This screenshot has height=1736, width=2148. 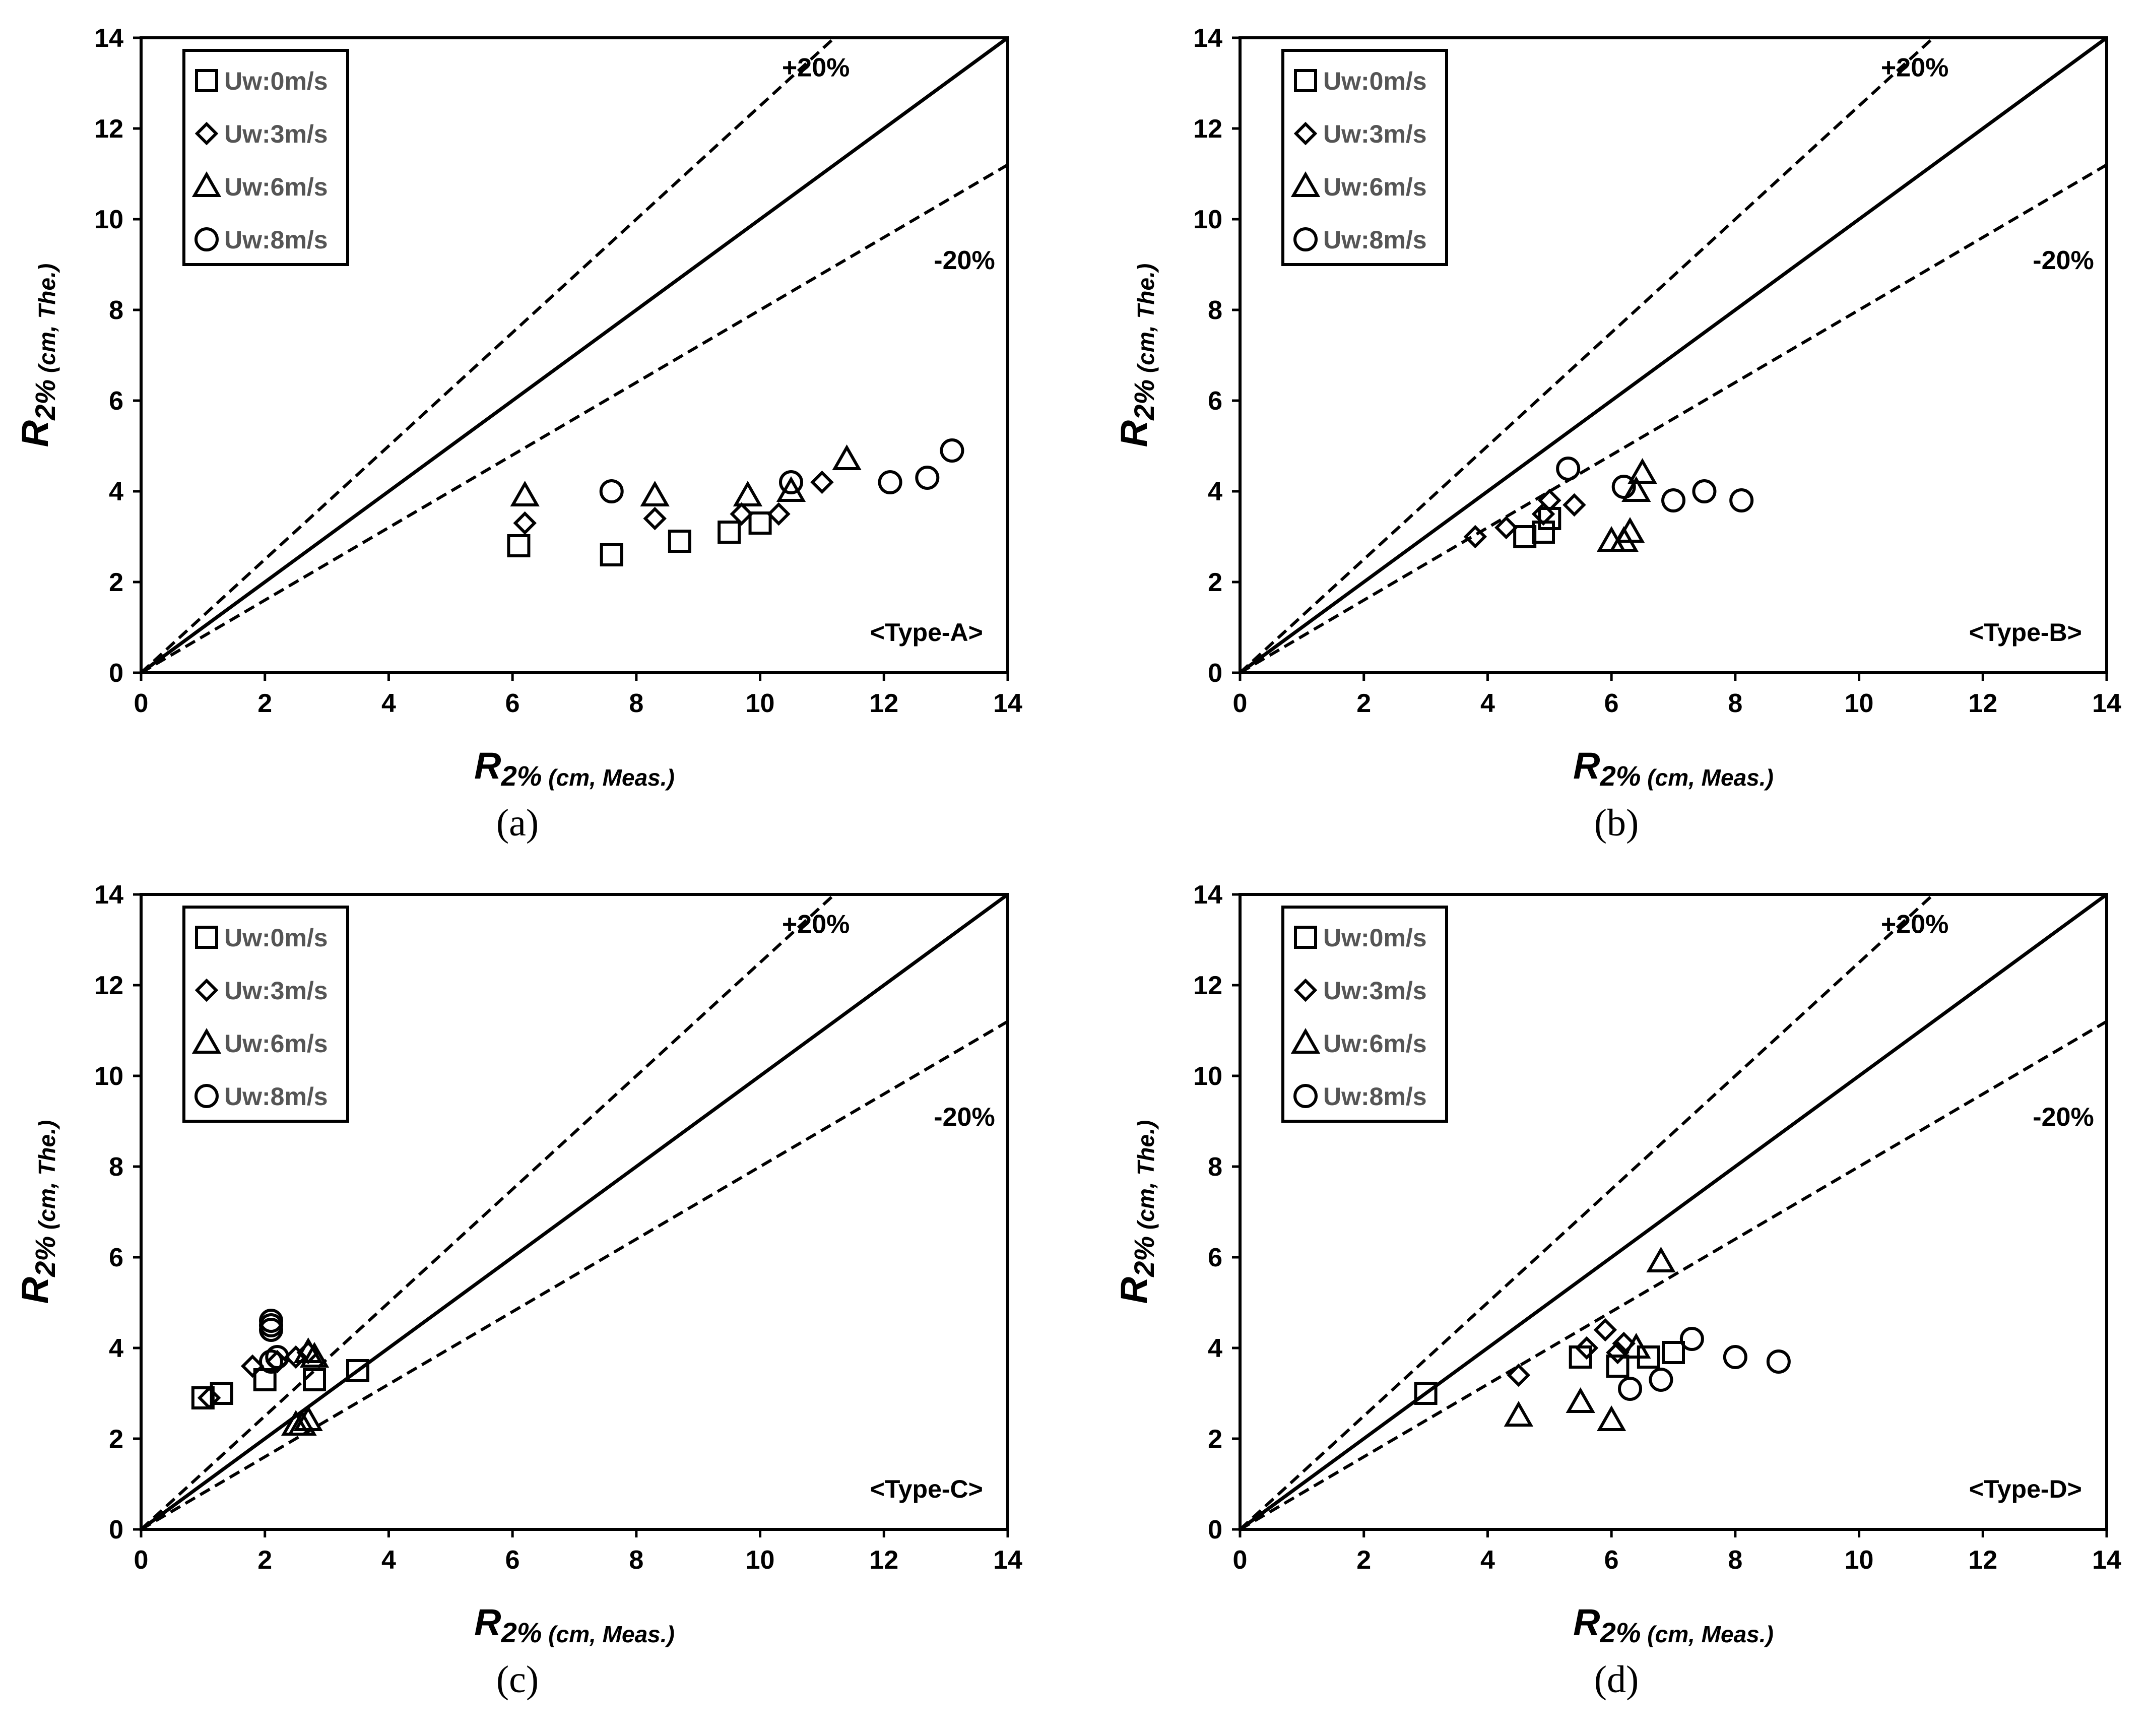 I want to click on x-tick-label: 8, so click(x=1735, y=1560).